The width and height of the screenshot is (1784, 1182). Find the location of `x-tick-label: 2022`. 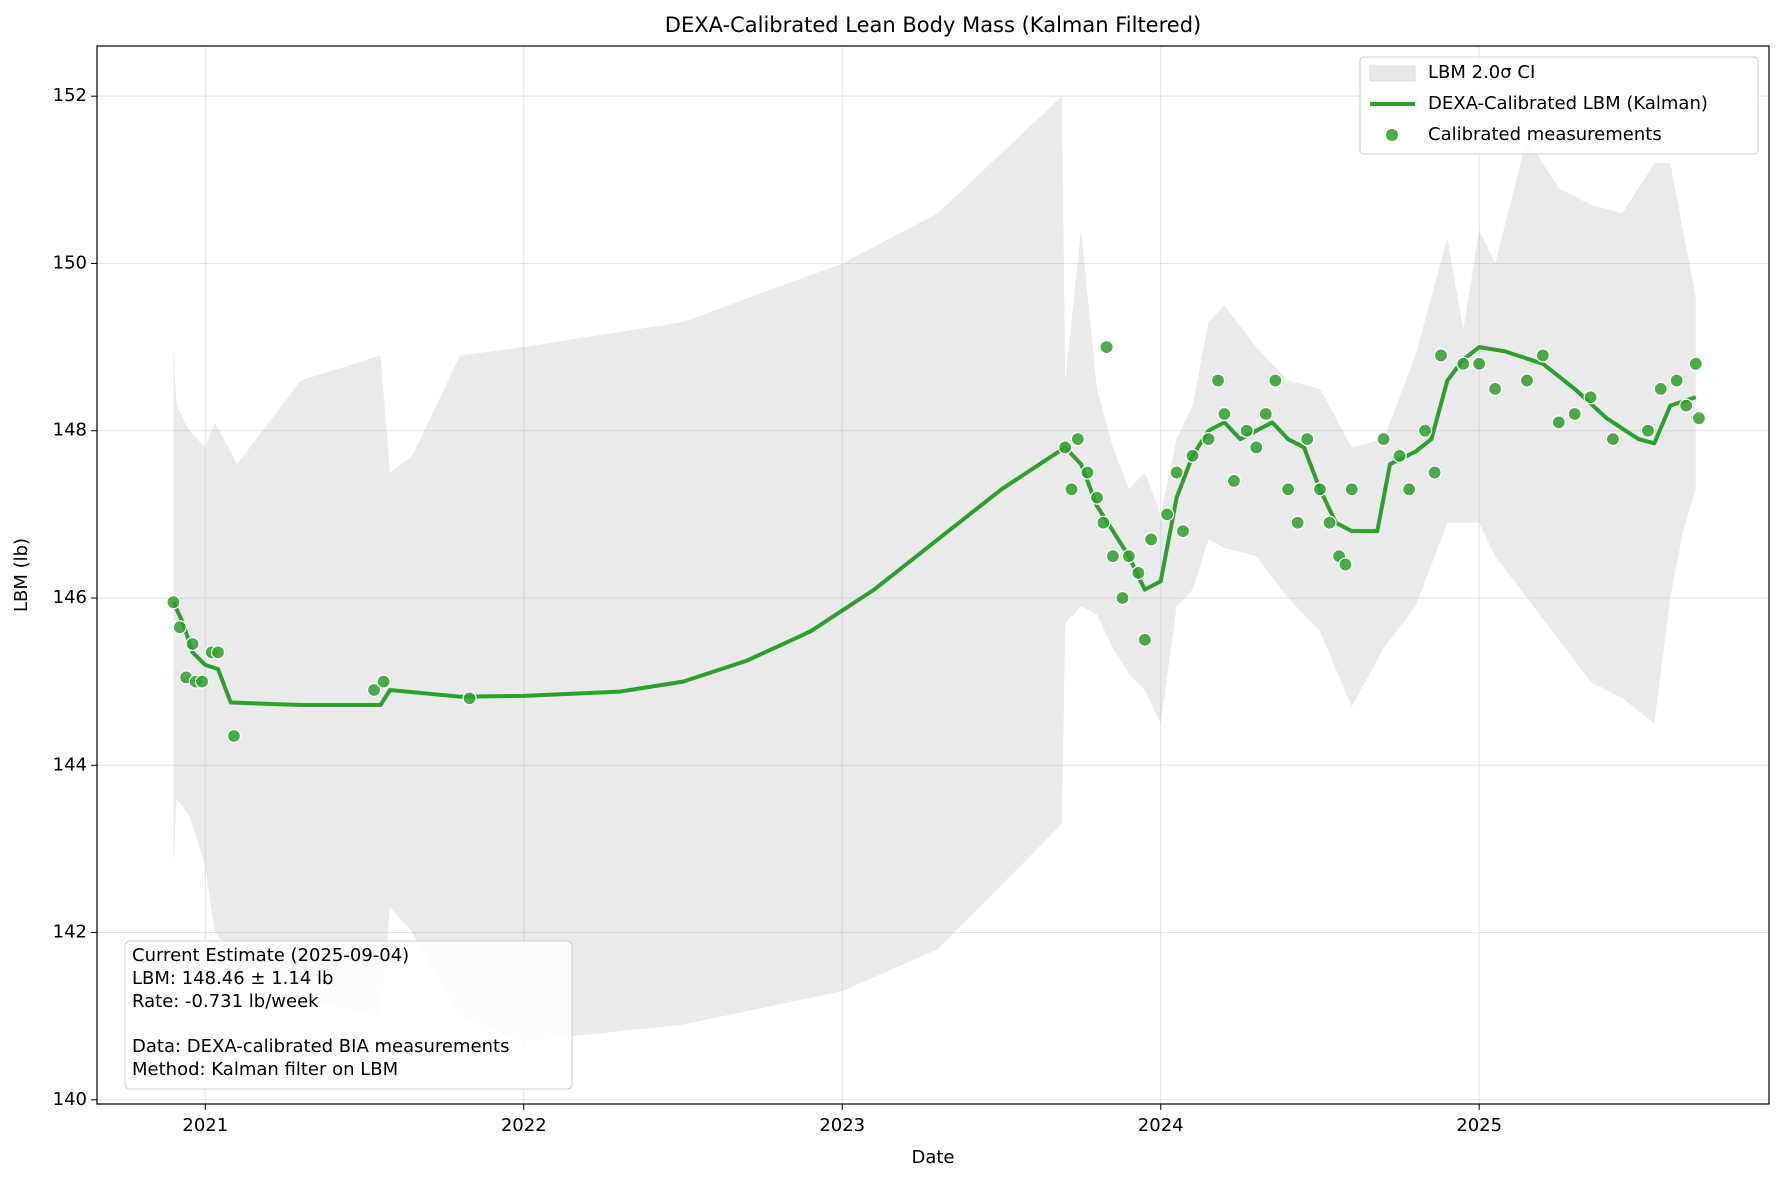

x-tick-label: 2022 is located at coordinates (524, 1125).